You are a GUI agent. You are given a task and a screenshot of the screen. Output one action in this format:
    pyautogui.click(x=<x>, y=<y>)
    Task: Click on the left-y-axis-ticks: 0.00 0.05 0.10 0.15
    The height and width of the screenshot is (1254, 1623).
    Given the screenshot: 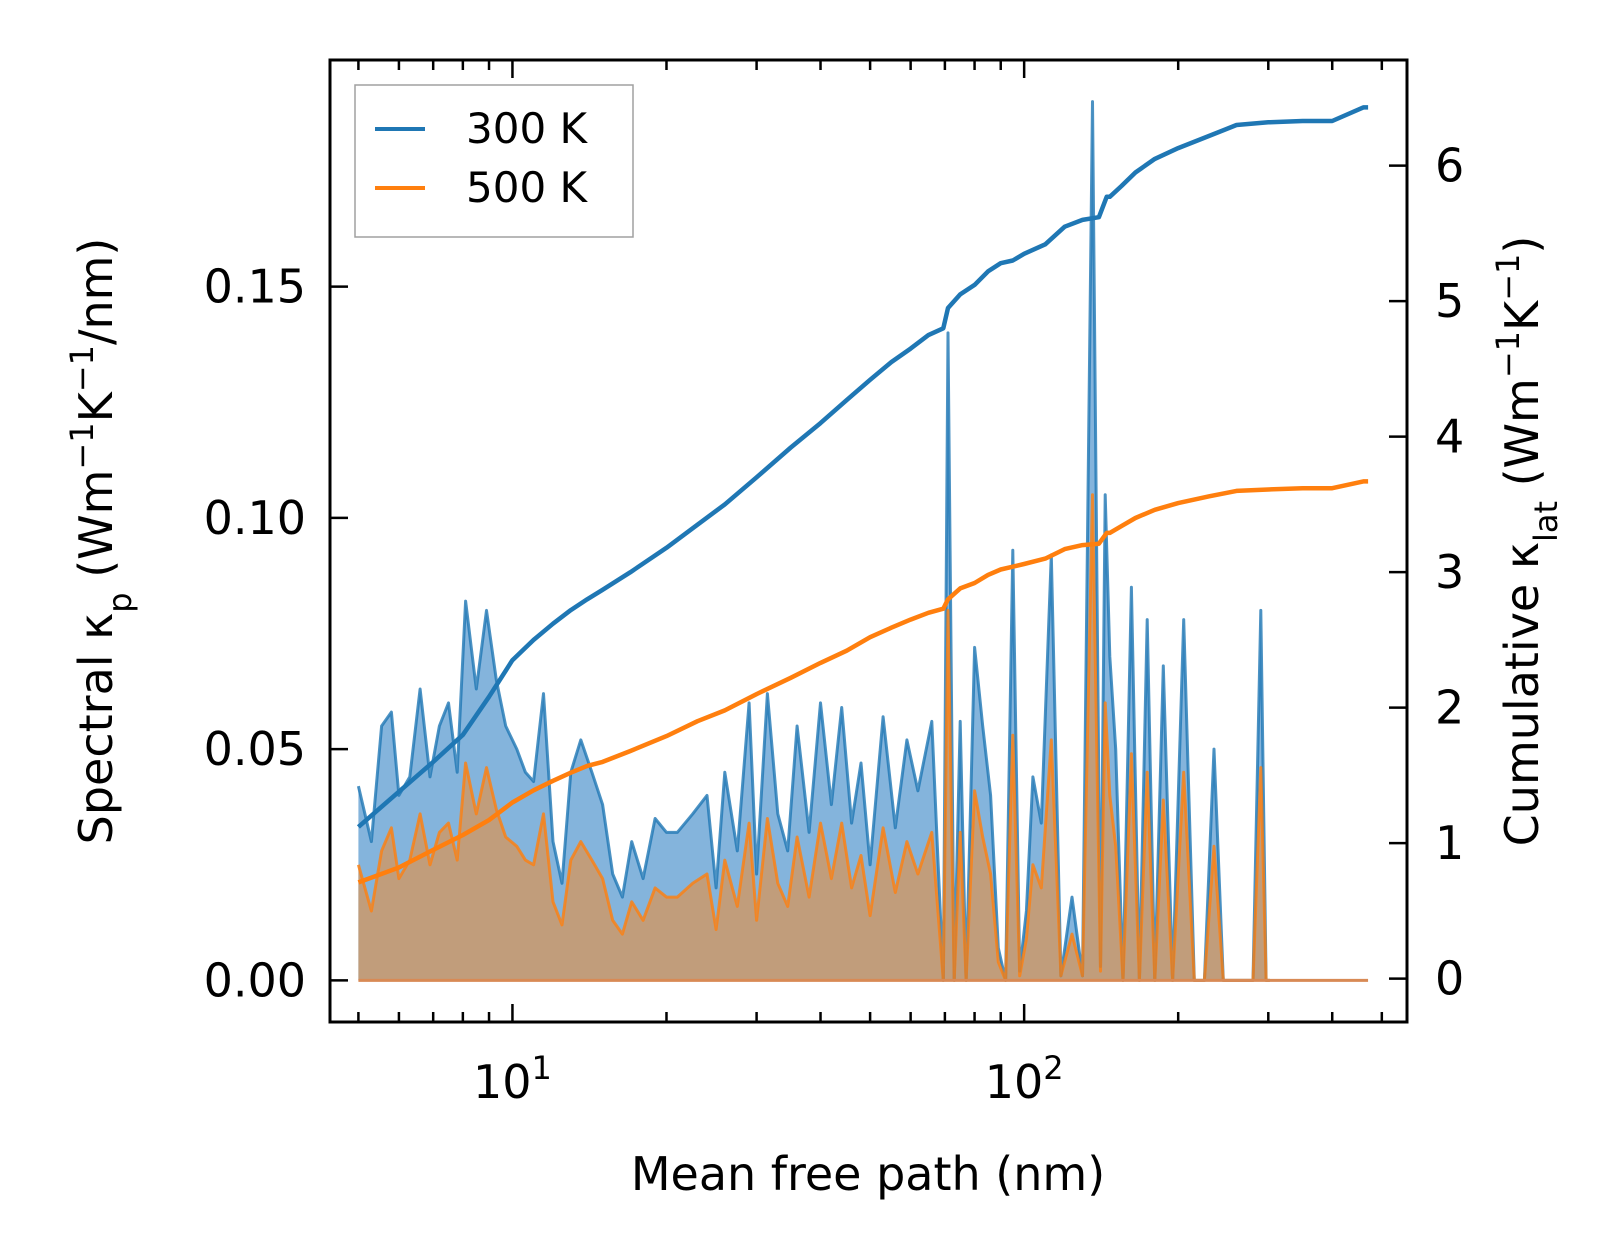 What is the action you would take?
    pyautogui.click(x=276, y=633)
    